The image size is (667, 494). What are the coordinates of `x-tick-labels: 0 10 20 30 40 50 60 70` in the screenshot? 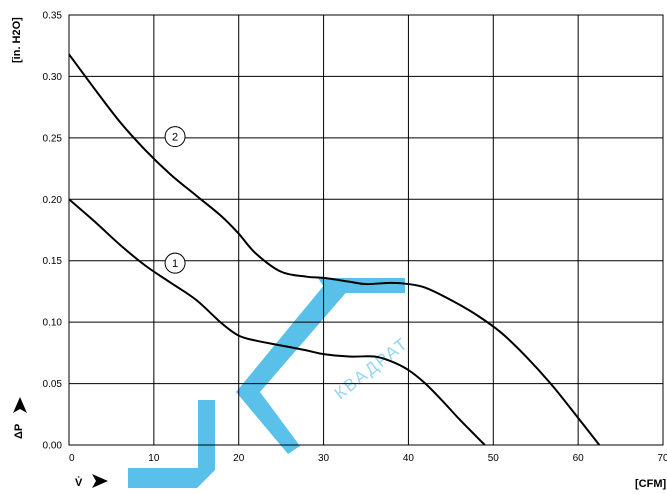 It's located at (368, 458).